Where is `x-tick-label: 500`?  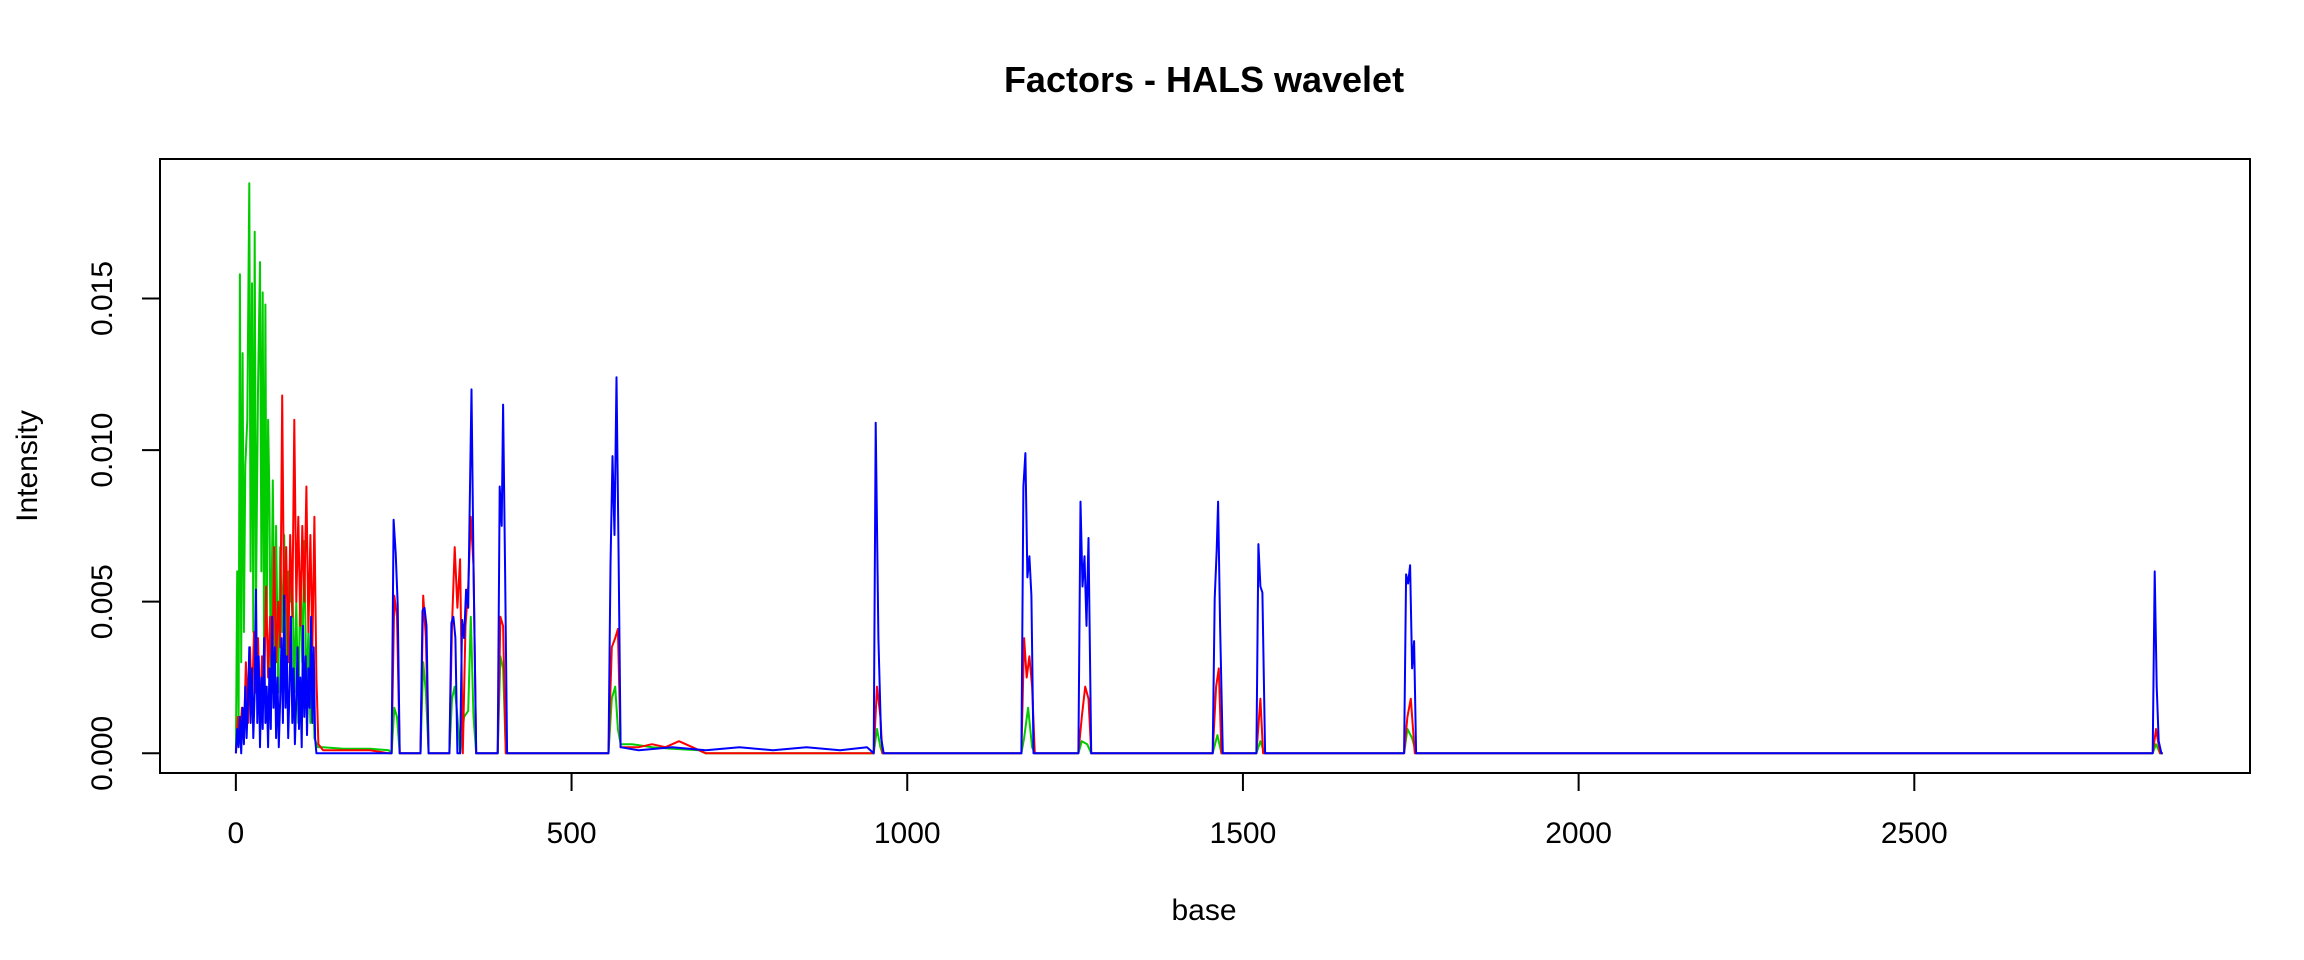 x-tick-label: 500 is located at coordinates (572, 833).